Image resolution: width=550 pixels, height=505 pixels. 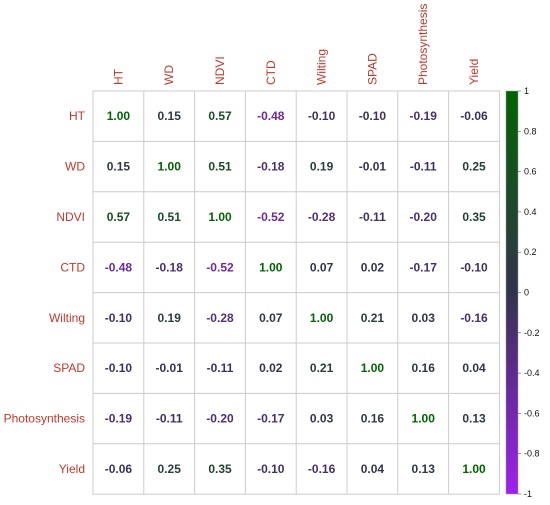 I want to click on row-label: HT, so click(x=77, y=116).